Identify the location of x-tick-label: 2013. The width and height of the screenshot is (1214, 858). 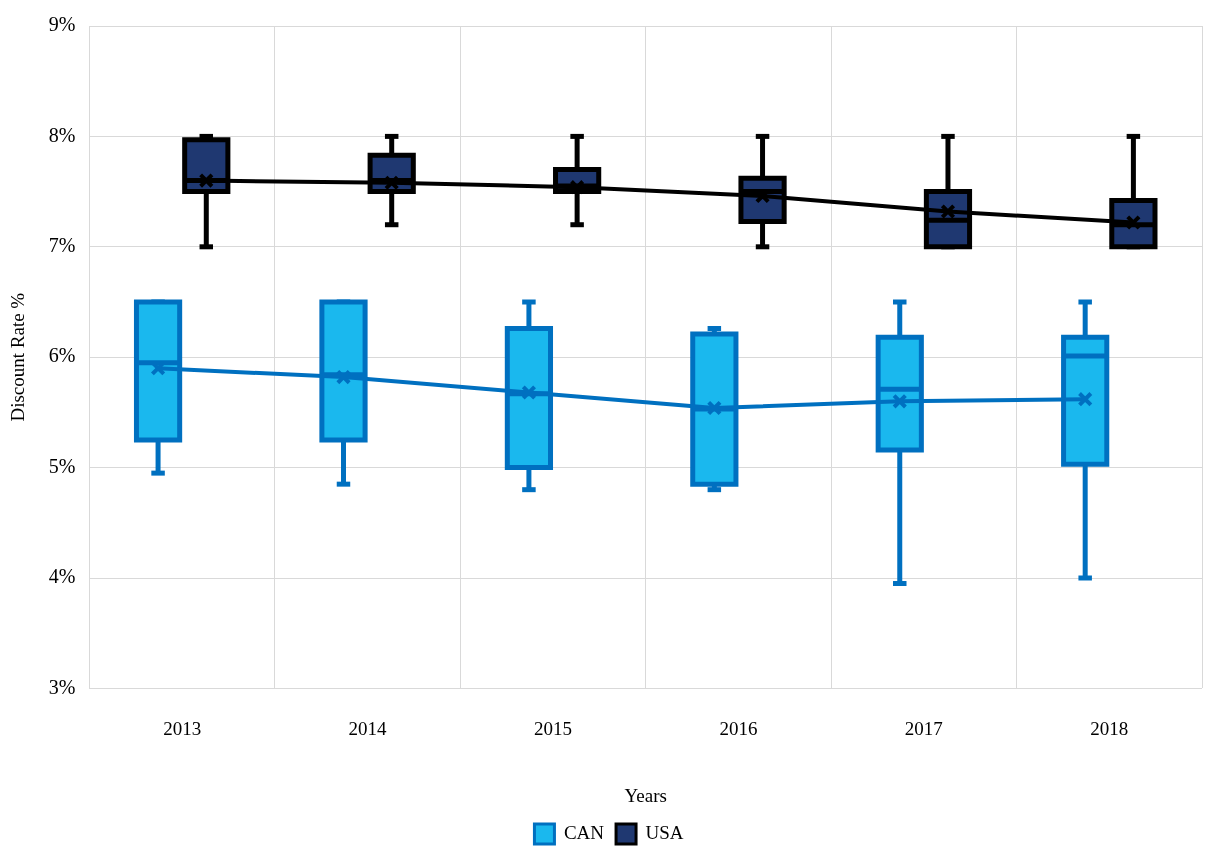
(182, 728).